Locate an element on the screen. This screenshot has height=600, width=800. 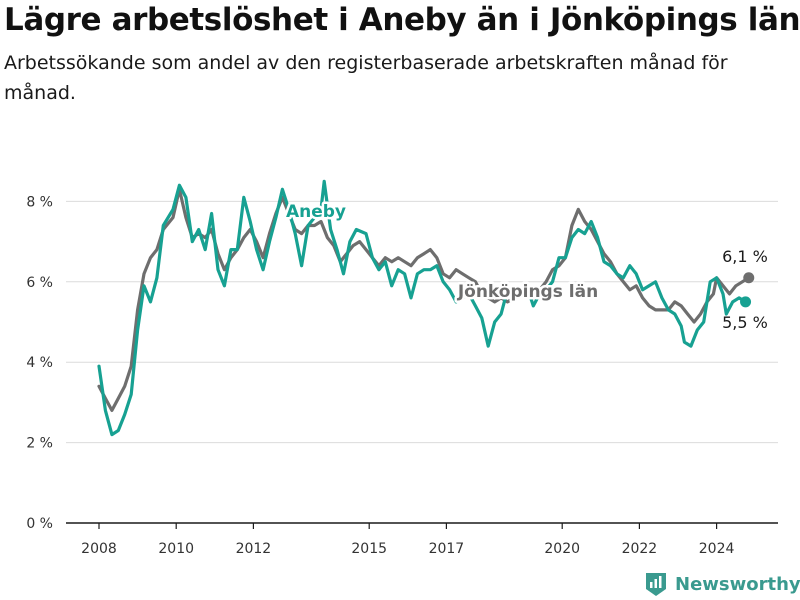
series-label-aneby: Aneby is located at coordinates (316, 212).